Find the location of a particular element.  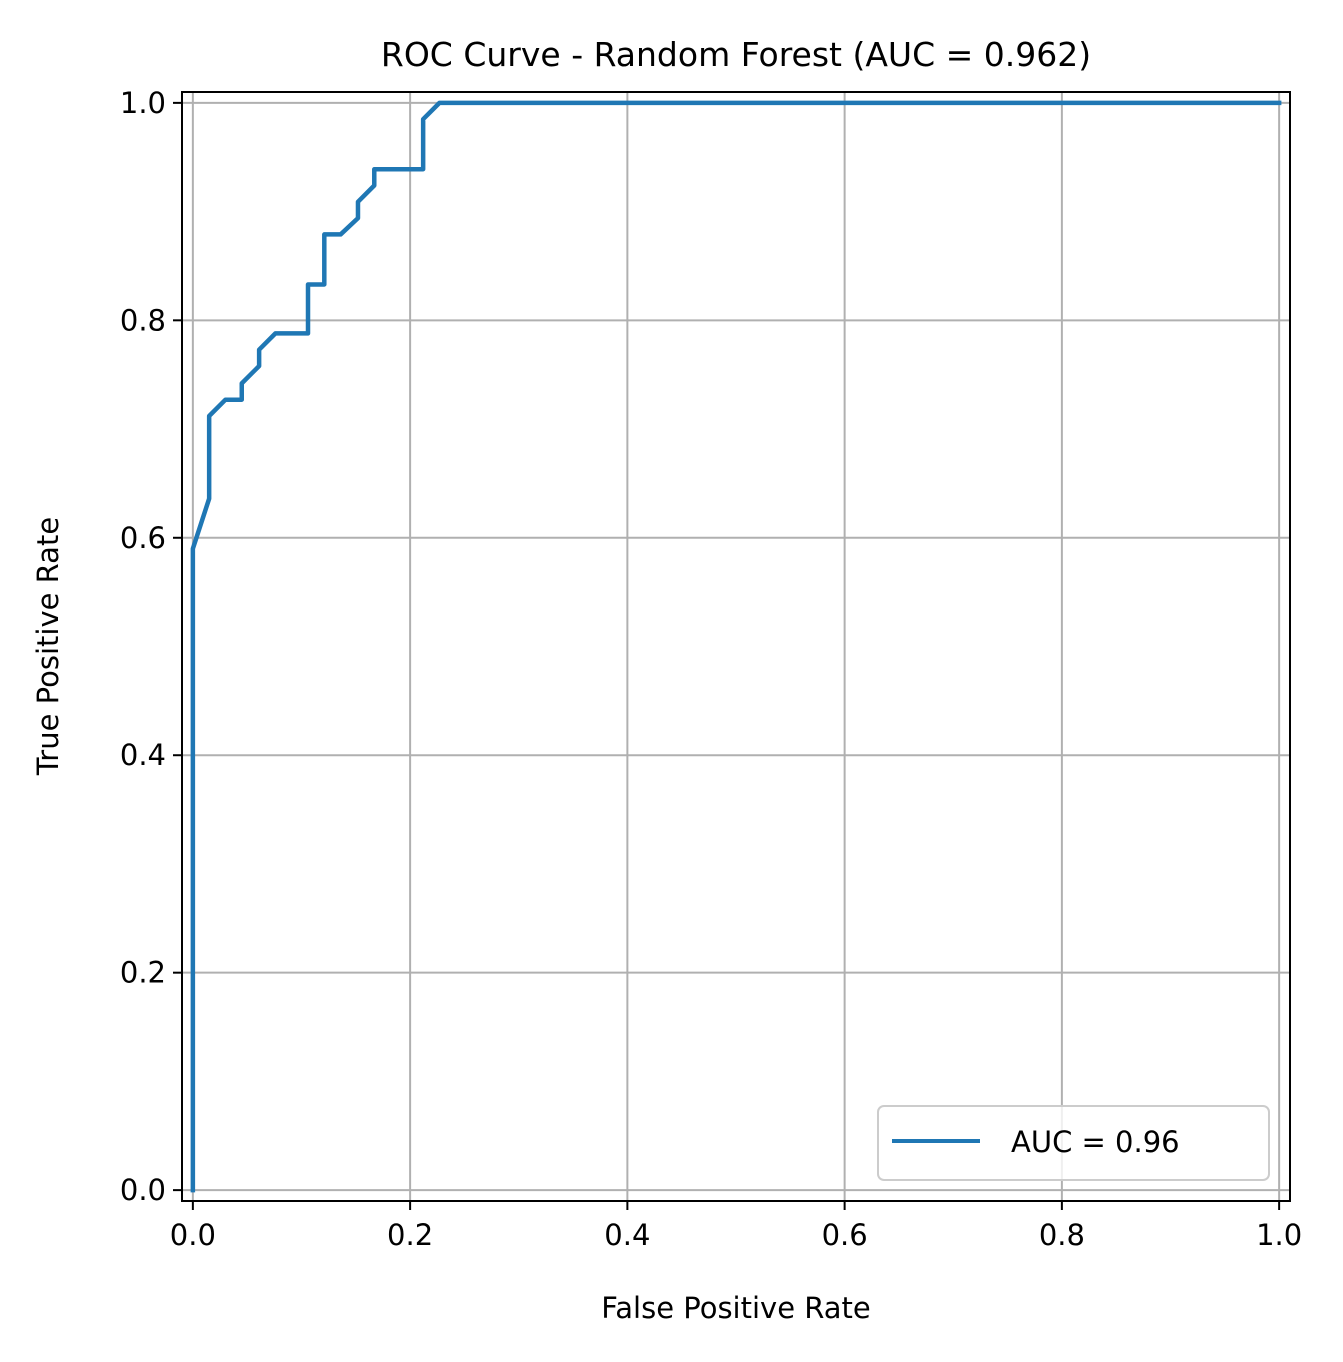

x-tick-label: 0.0 is located at coordinates (193, 1235).